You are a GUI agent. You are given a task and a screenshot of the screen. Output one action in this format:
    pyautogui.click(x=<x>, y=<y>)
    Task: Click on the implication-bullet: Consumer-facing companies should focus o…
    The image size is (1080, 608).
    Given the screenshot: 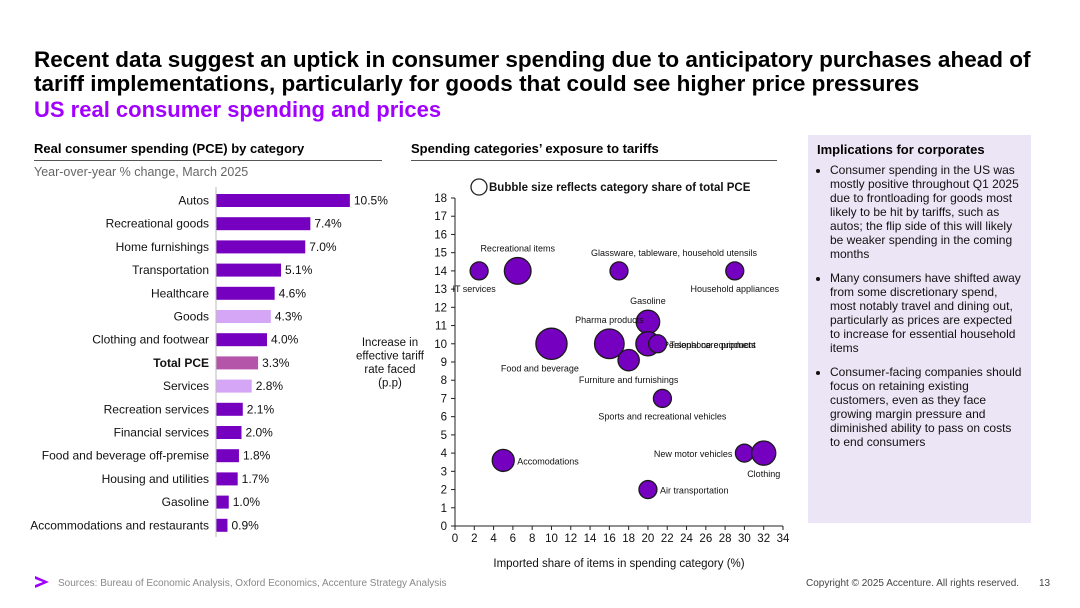 What is the action you would take?
    pyautogui.click(x=926, y=407)
    